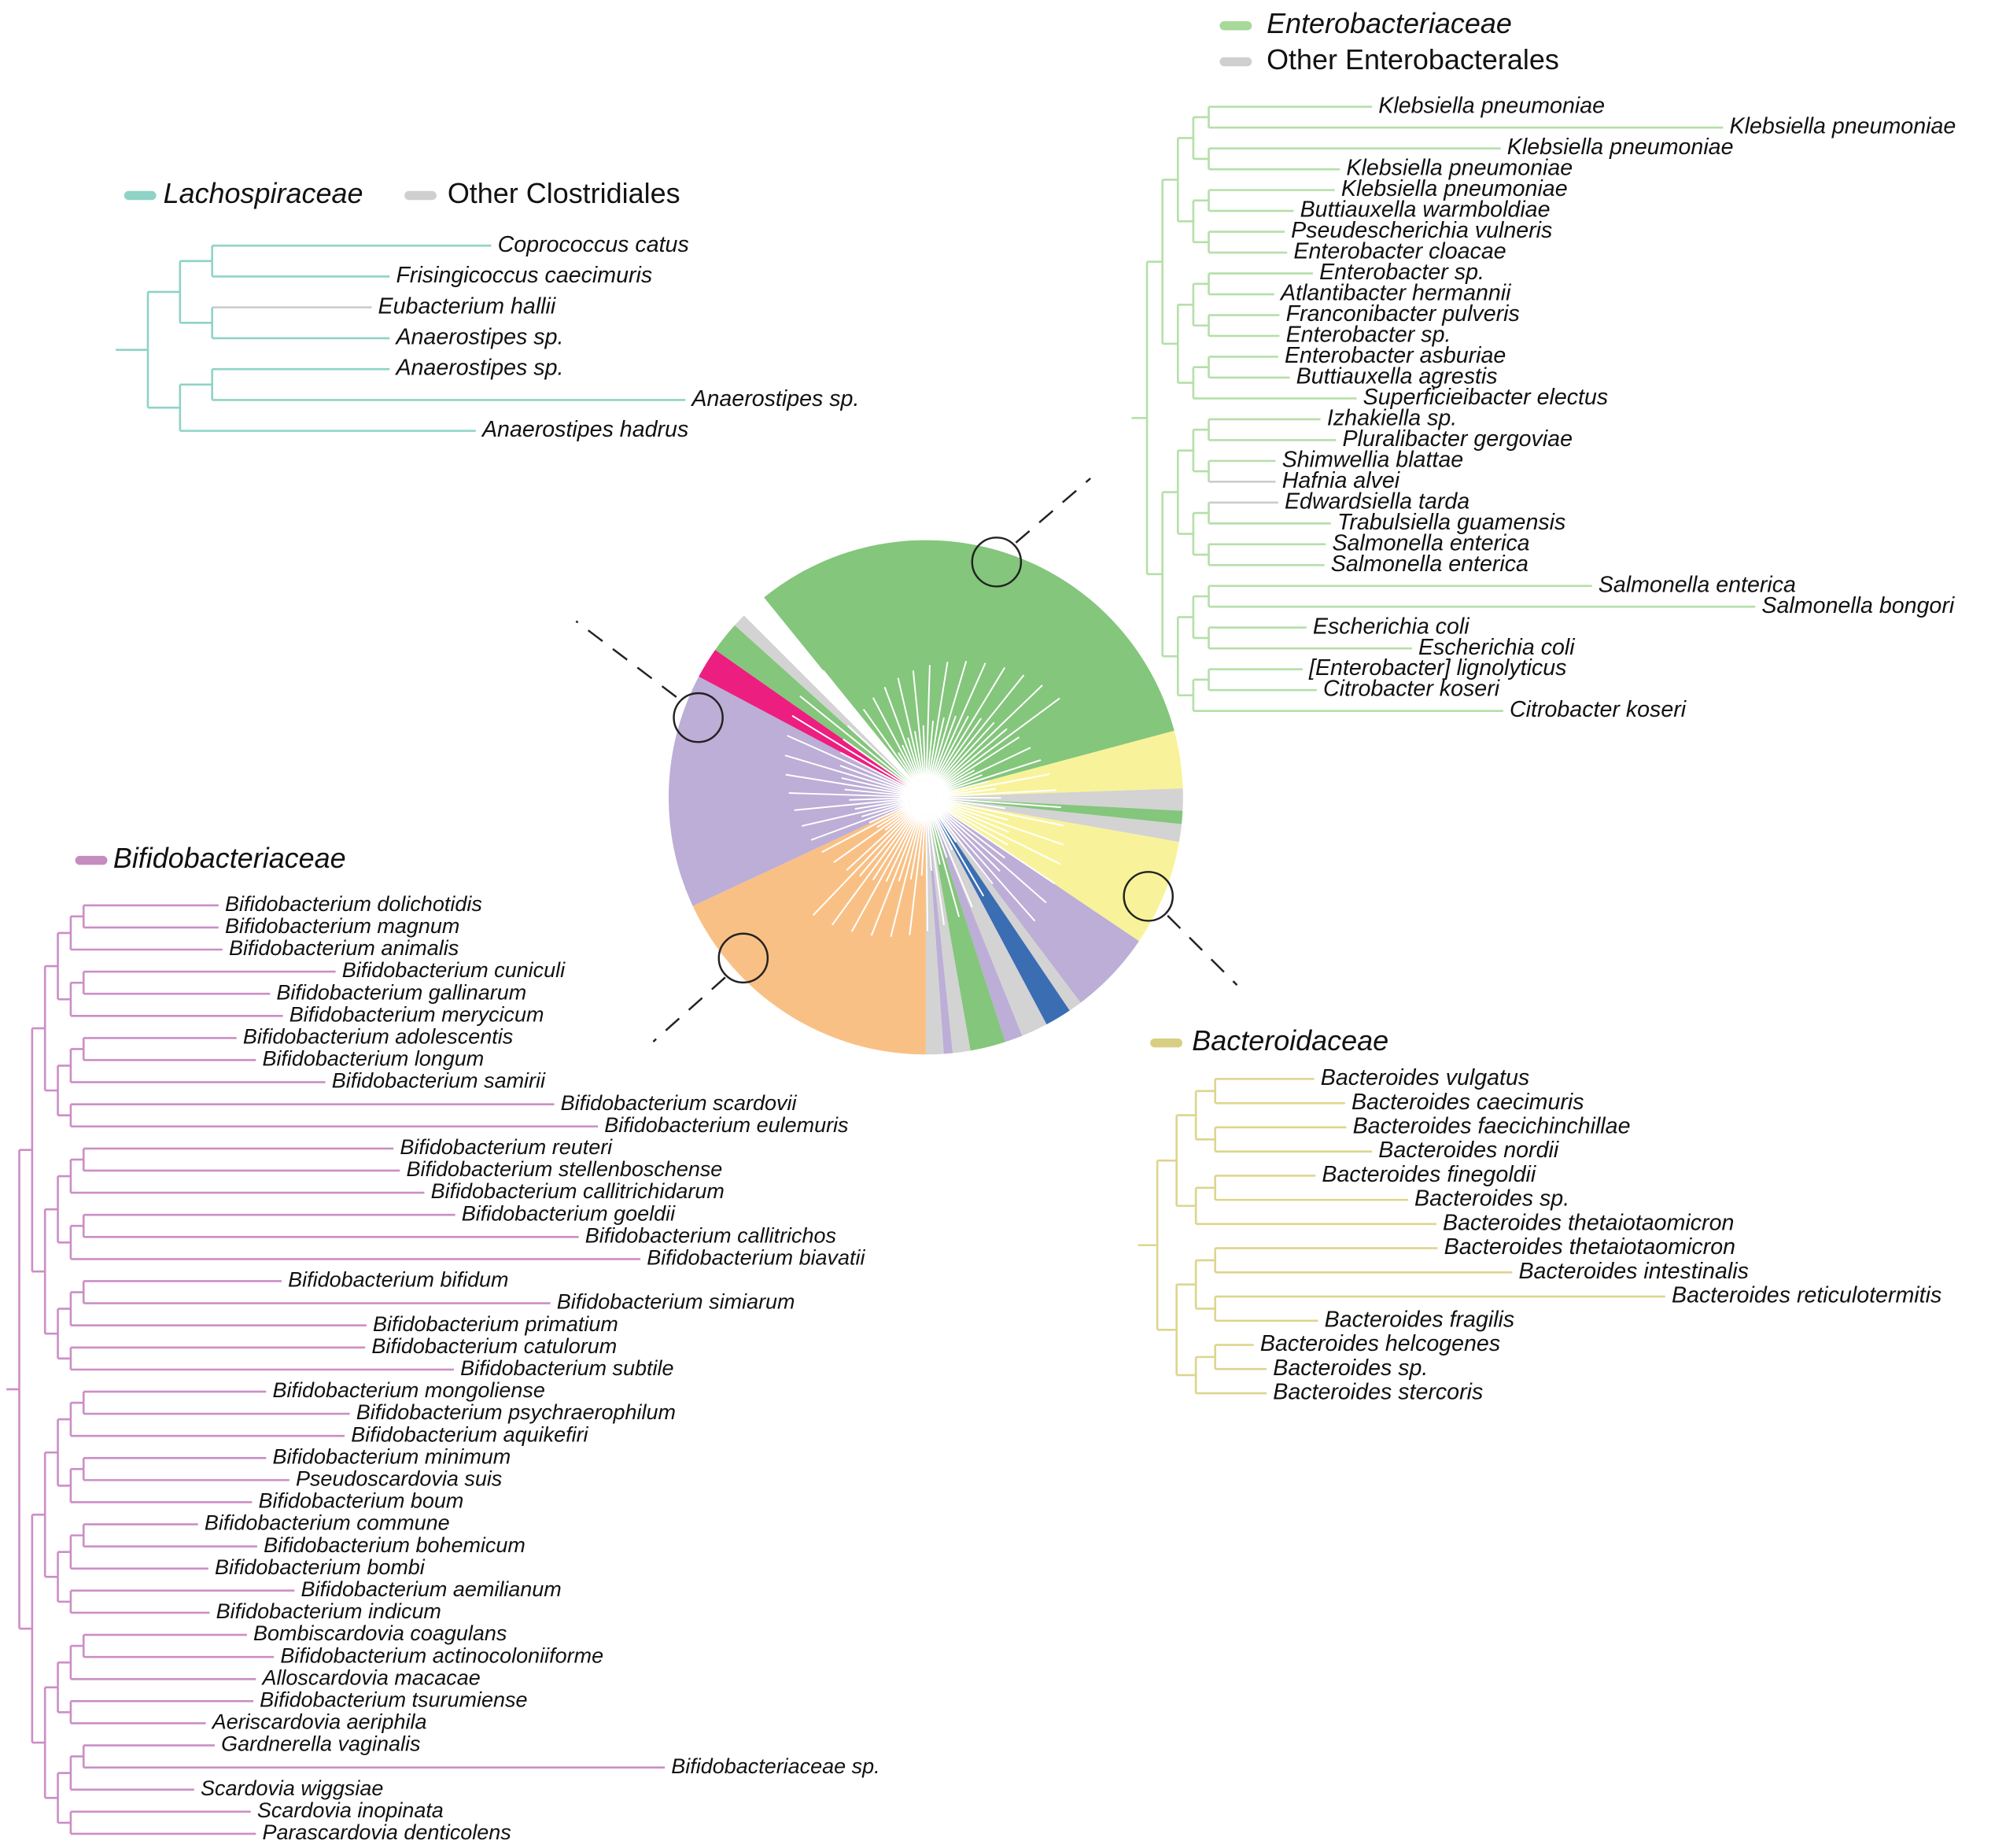  What do you see at coordinates (1429, 1174) in the screenshot?
I see `leaf-label: Bacteroides finegoldii` at bounding box center [1429, 1174].